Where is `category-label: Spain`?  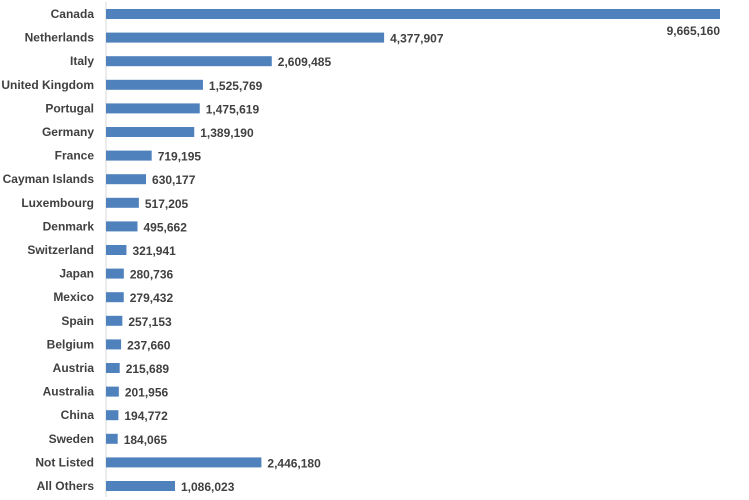 category-label: Spain is located at coordinates (77, 321).